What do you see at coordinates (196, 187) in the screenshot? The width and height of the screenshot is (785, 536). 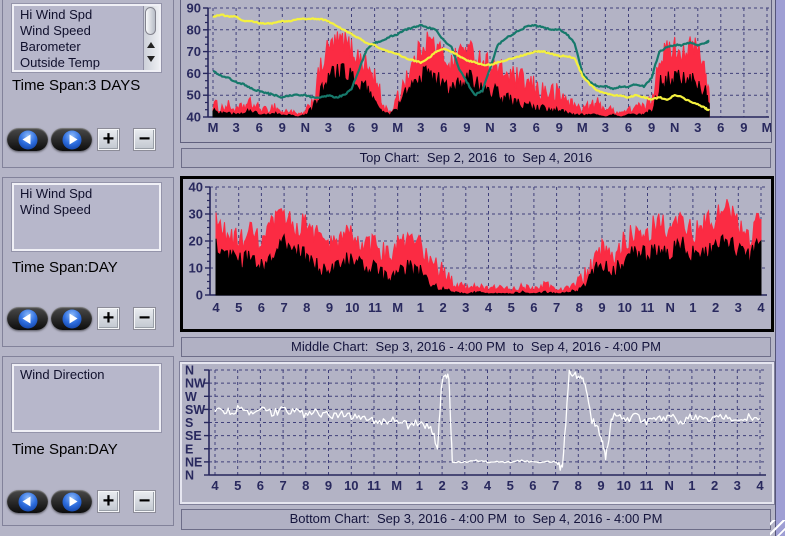 I see `svg-text: 40` at bounding box center [196, 187].